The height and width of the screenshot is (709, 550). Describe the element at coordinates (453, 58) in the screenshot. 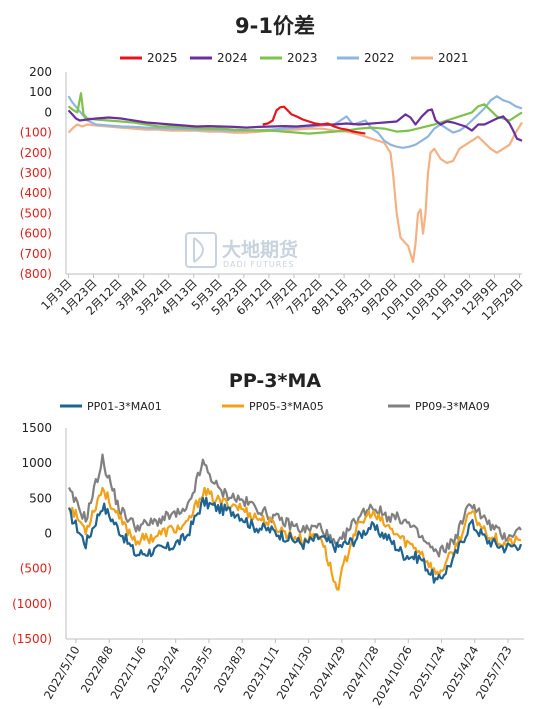

I see `legend-label: 2021` at that location.